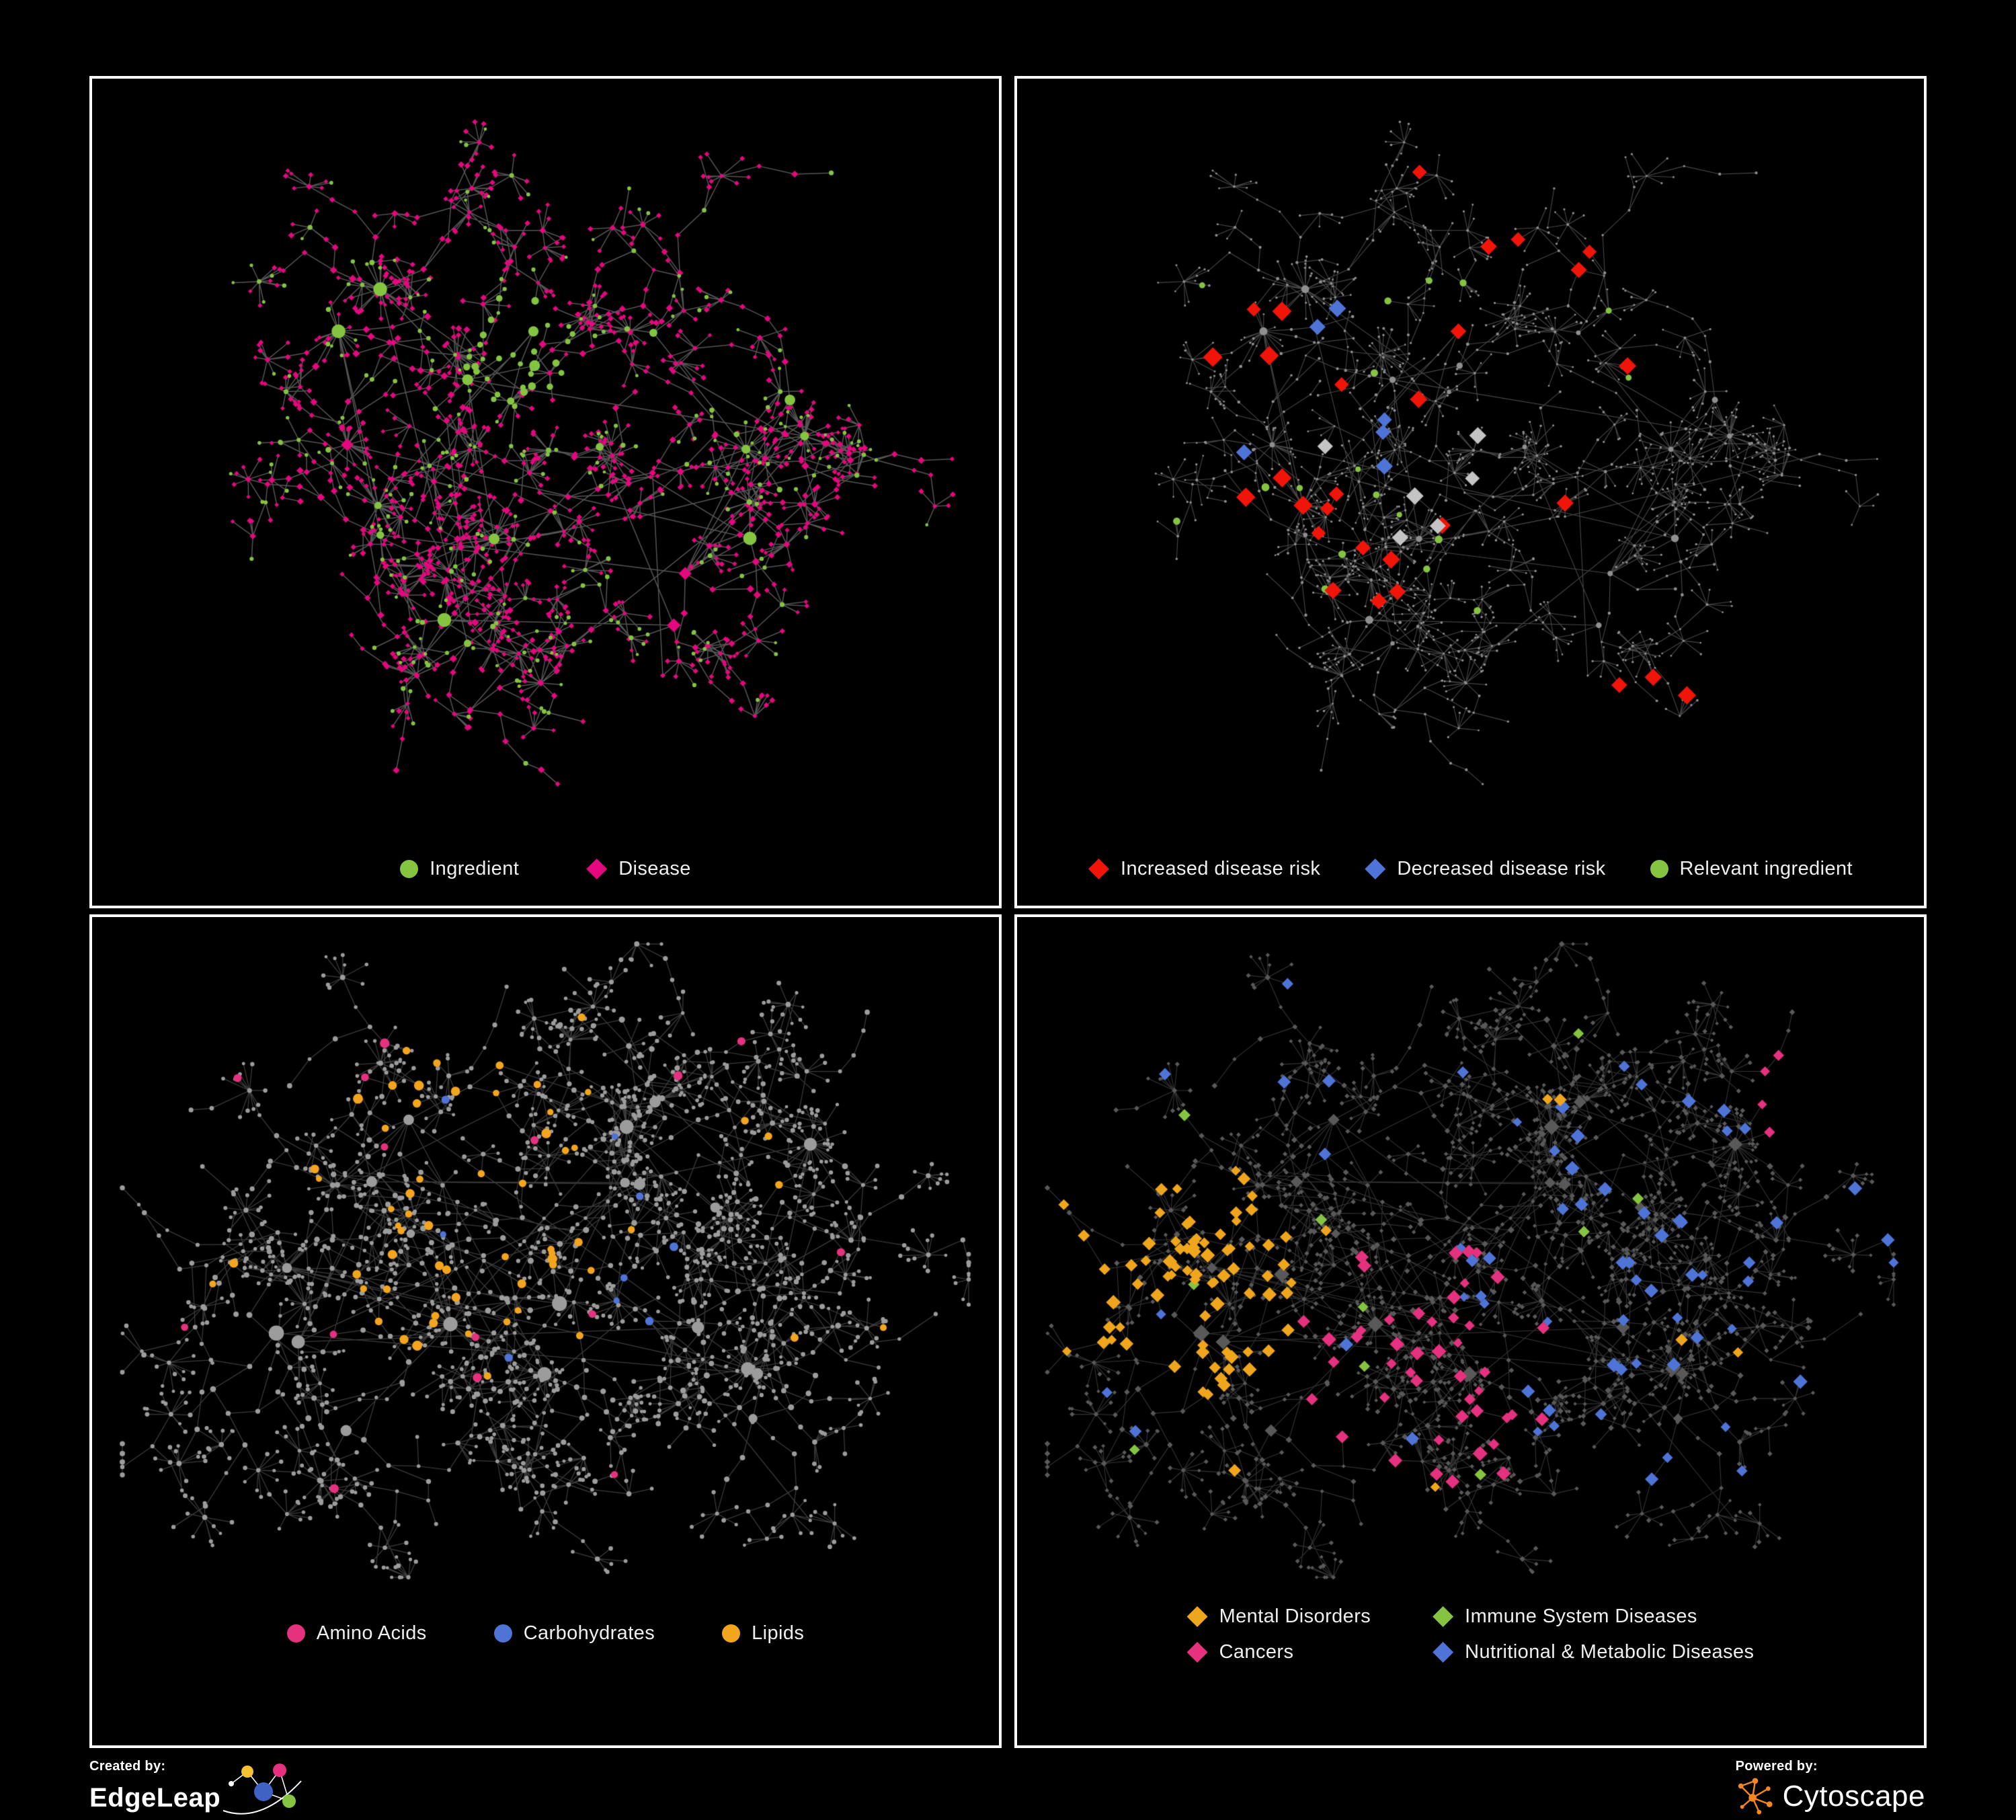  What do you see at coordinates (262, 1789) in the screenshot?
I see `edgeleap-logo-icon` at bounding box center [262, 1789].